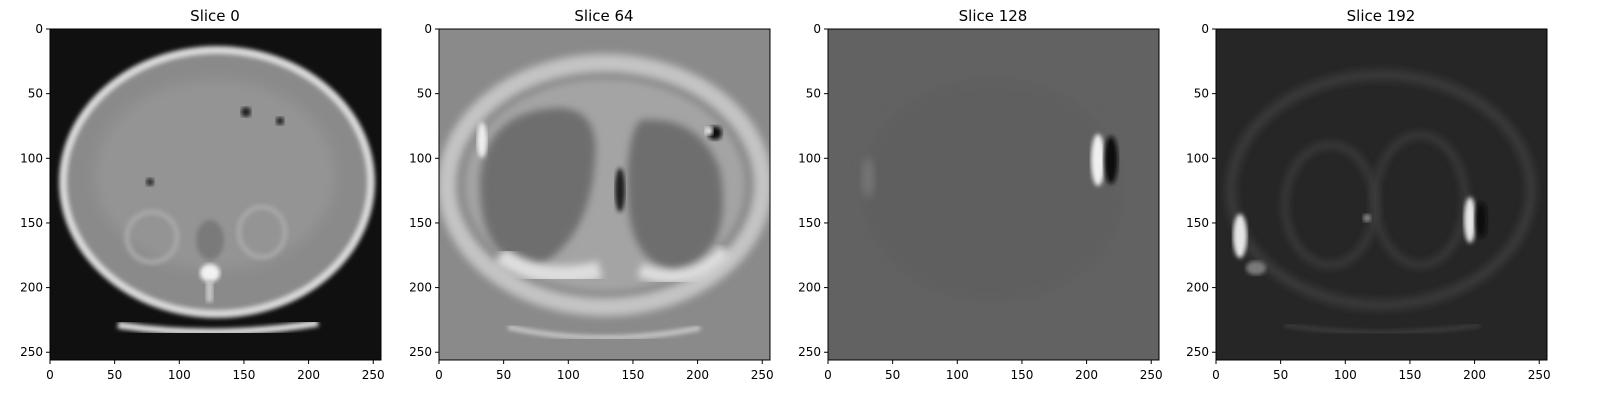 The height and width of the screenshot is (404, 1600). What do you see at coordinates (1381, 16) in the screenshot?
I see `panel-3-title: Slice 192` at bounding box center [1381, 16].